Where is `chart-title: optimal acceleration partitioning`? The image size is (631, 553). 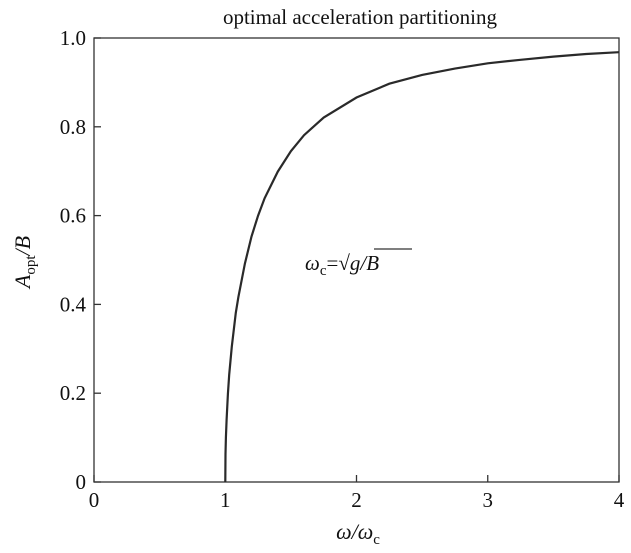 chart-title: optimal acceleration partitioning is located at coordinates (360, 17).